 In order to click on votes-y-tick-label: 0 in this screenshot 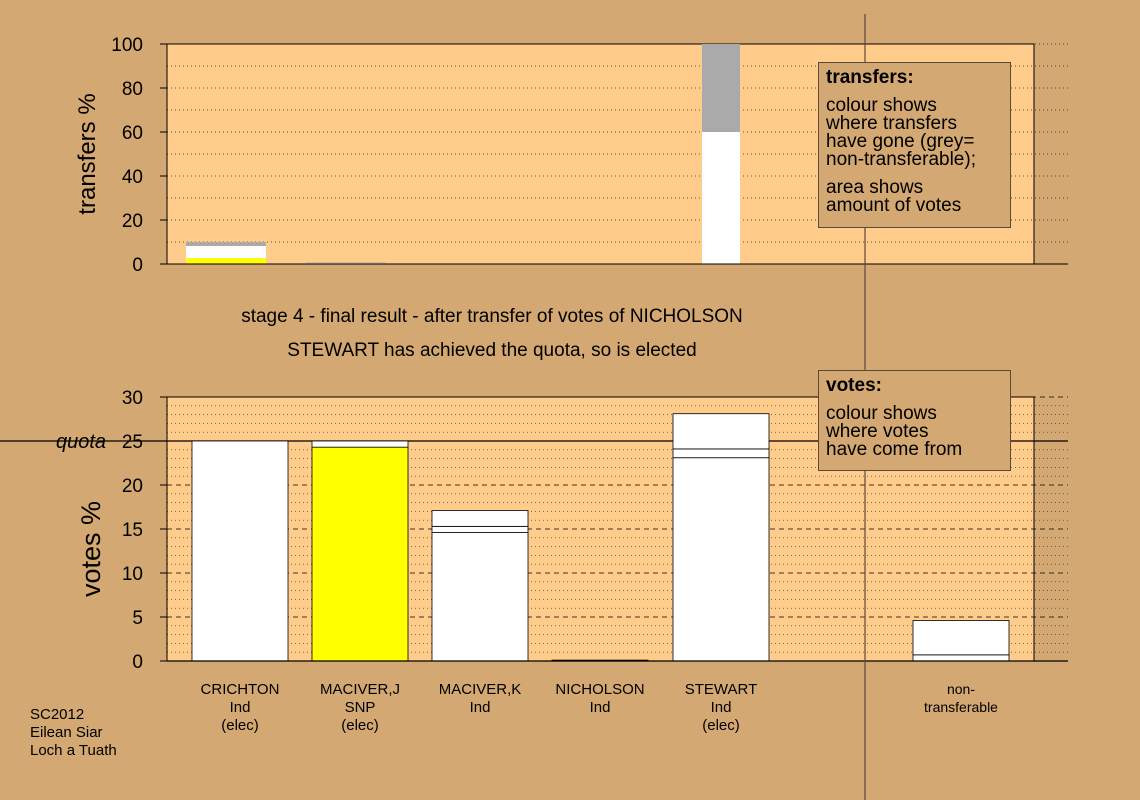, I will do `click(137, 662)`.